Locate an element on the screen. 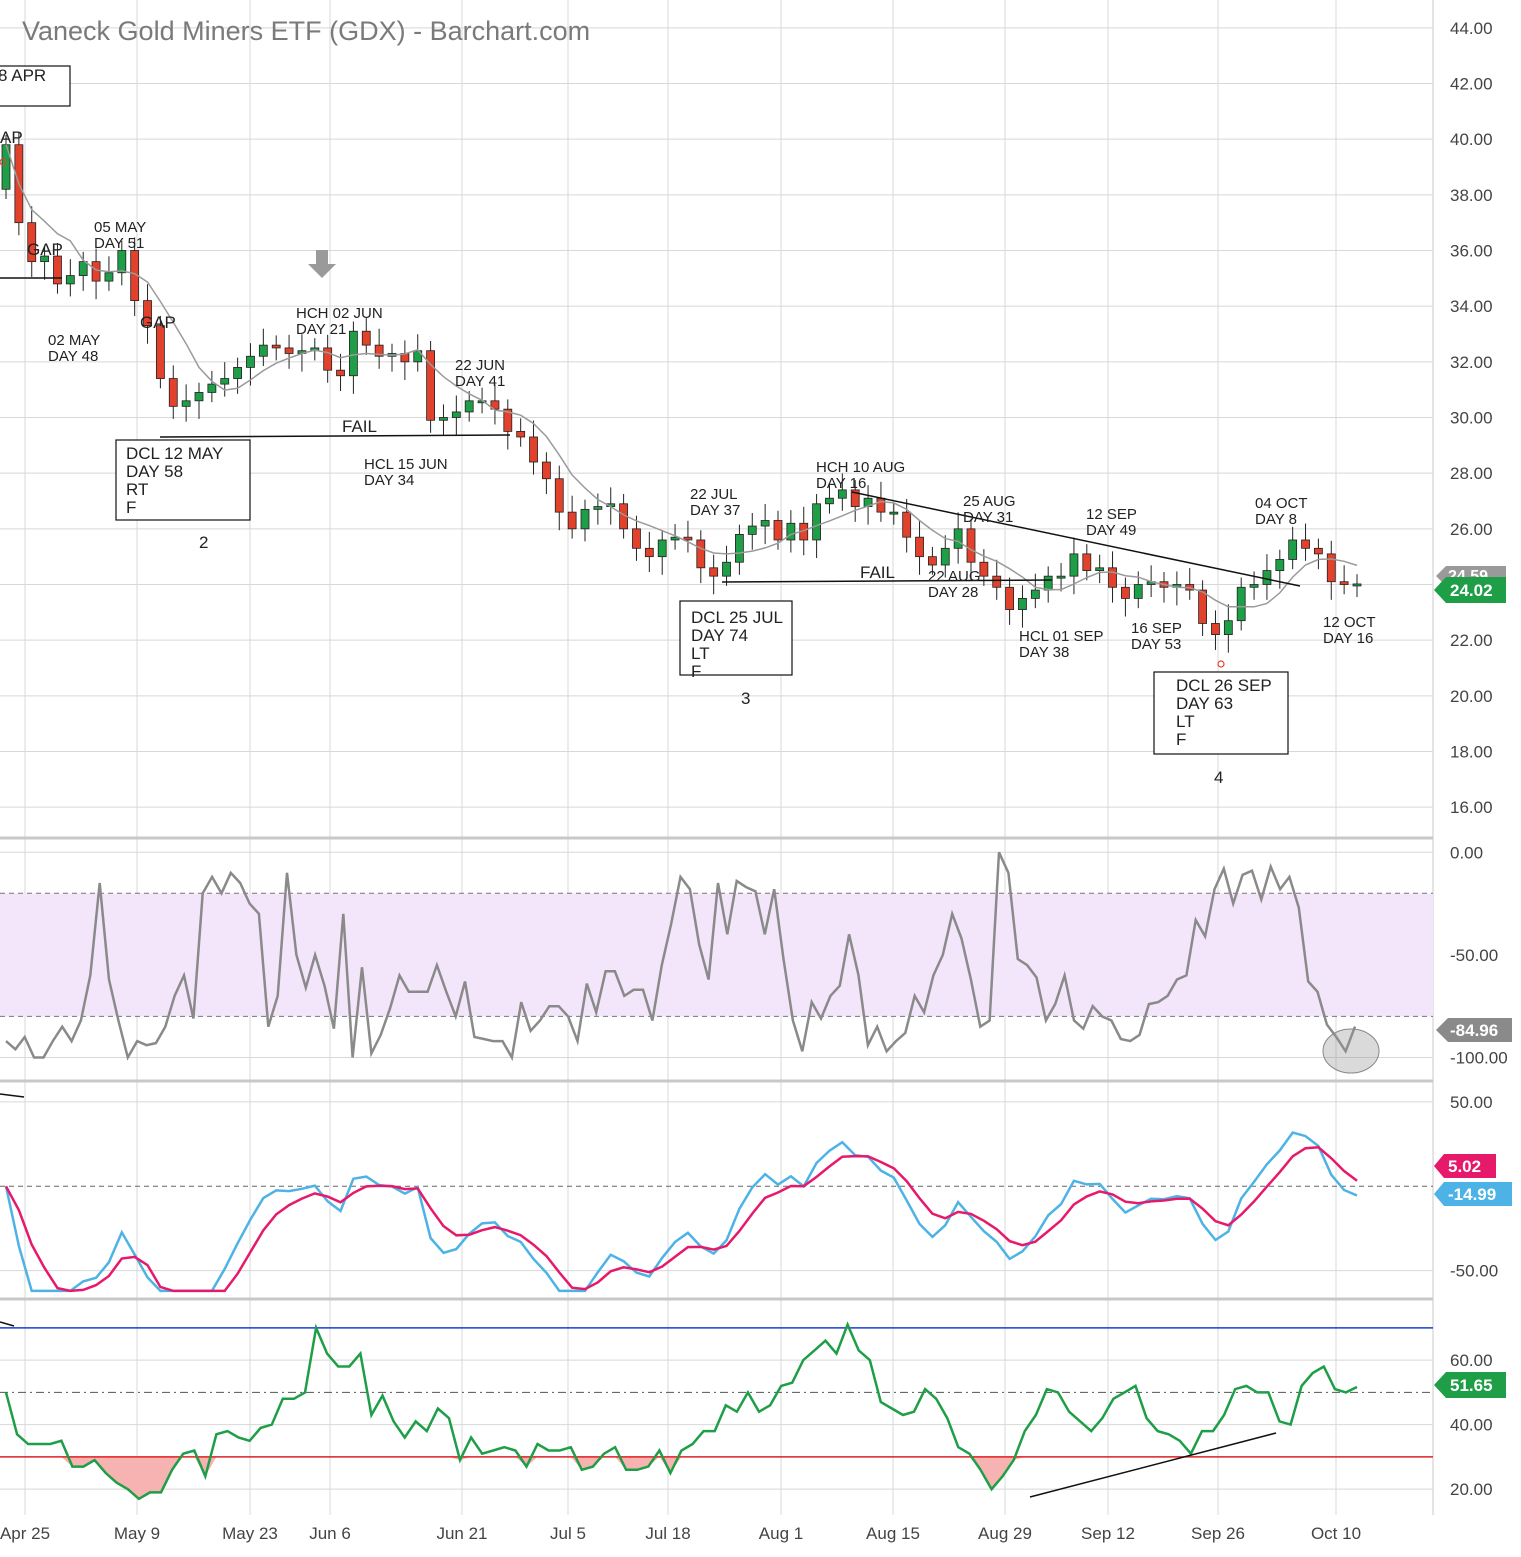  x-tick-label: Aug 29 is located at coordinates (1005, 1533).